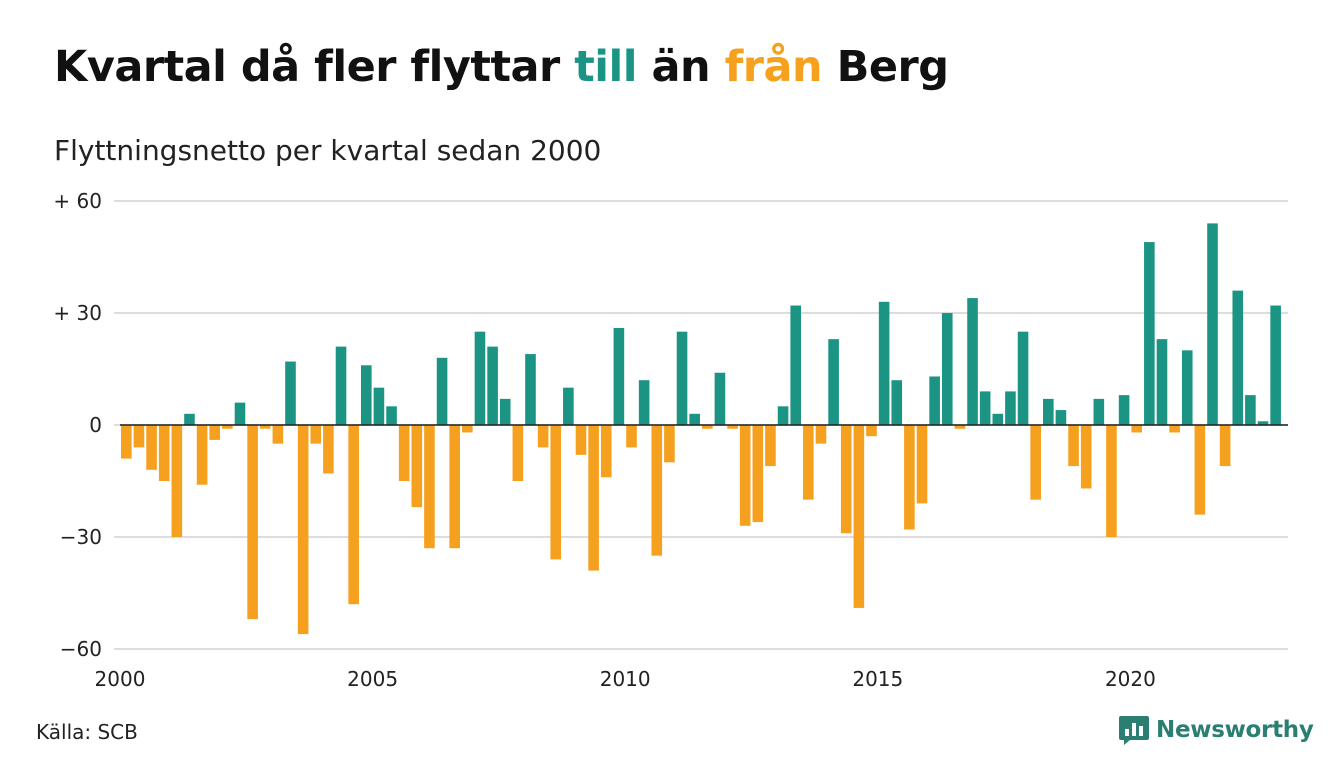  Describe the element at coordinates (758, 474) in the screenshot. I see `bar-q51` at that location.